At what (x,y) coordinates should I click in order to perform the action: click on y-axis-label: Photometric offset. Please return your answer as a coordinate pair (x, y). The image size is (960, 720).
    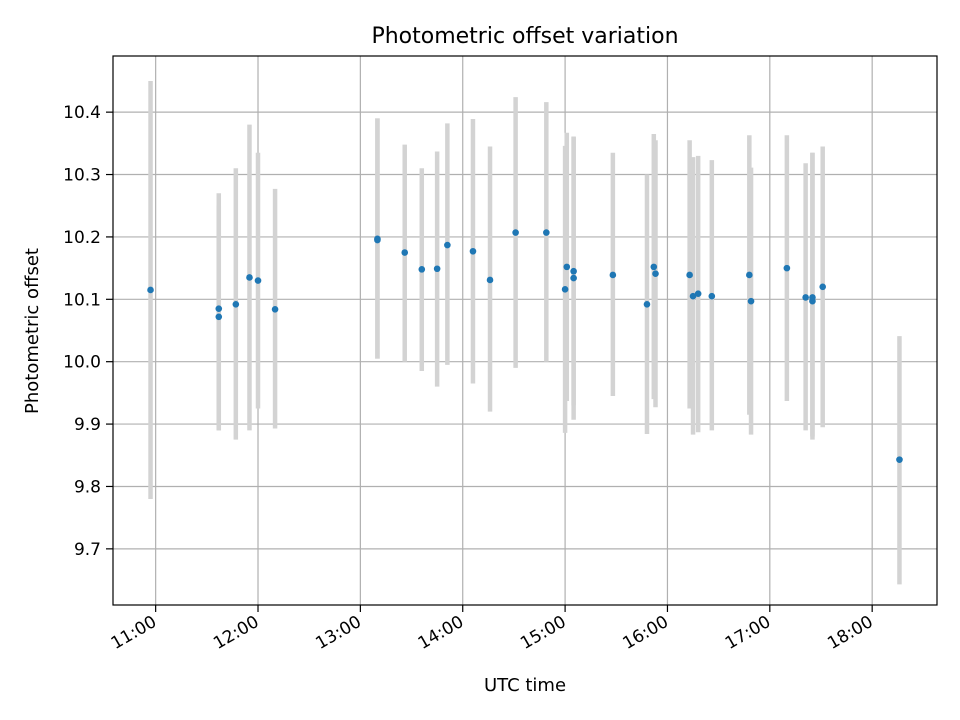
    Looking at the image, I should click on (32, 331).